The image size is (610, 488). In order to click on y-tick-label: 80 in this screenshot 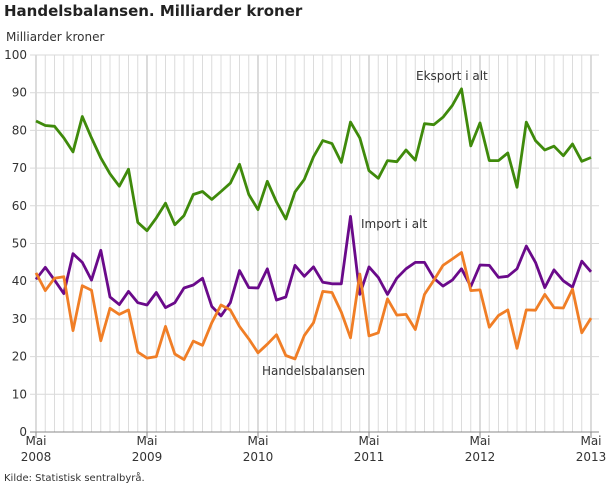, I will do `click(19, 130)`.